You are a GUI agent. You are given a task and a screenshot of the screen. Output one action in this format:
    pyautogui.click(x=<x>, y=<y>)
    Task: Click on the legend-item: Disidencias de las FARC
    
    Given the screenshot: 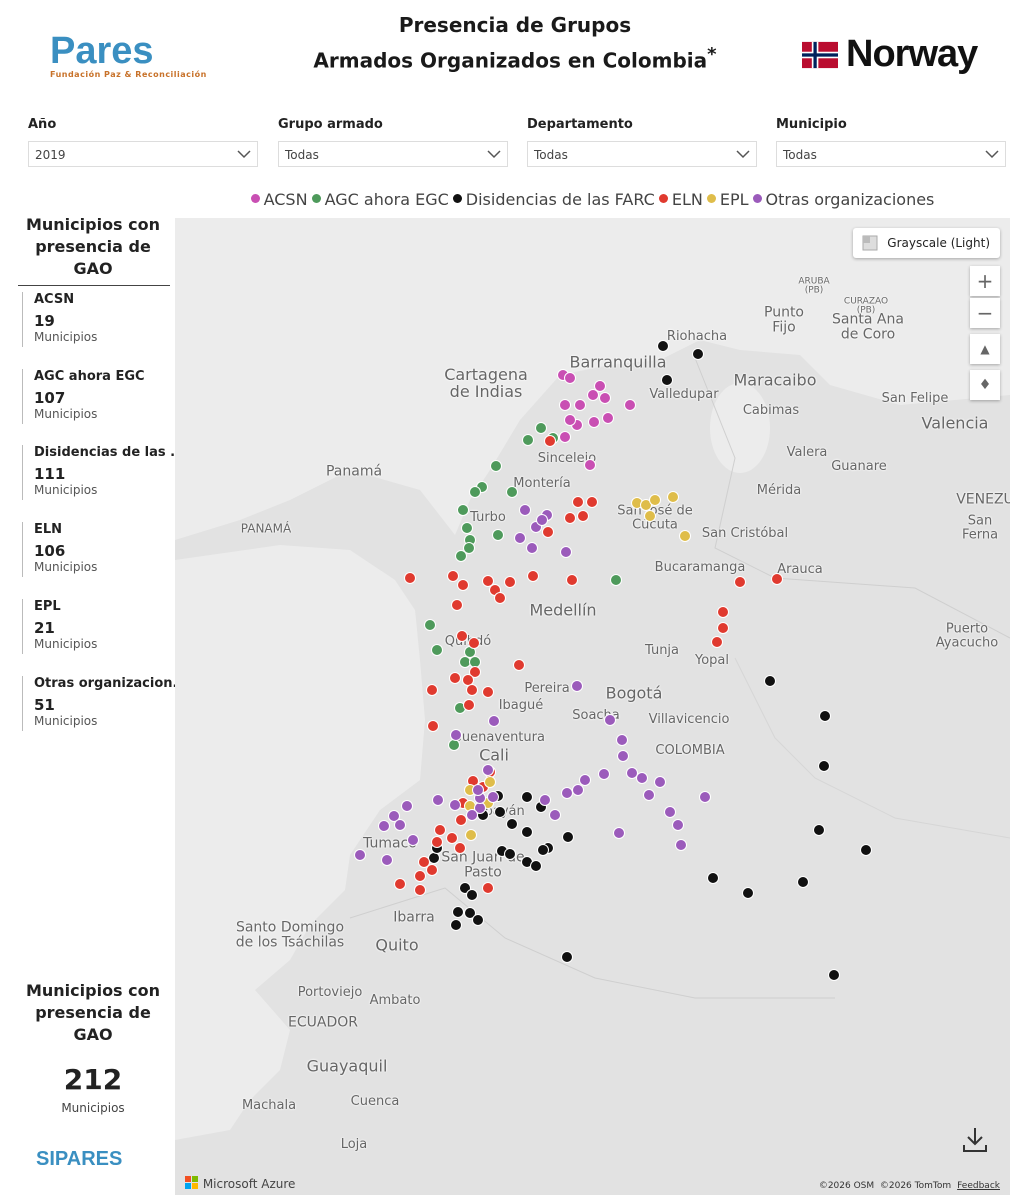 What is the action you would take?
    pyautogui.click(x=553, y=199)
    